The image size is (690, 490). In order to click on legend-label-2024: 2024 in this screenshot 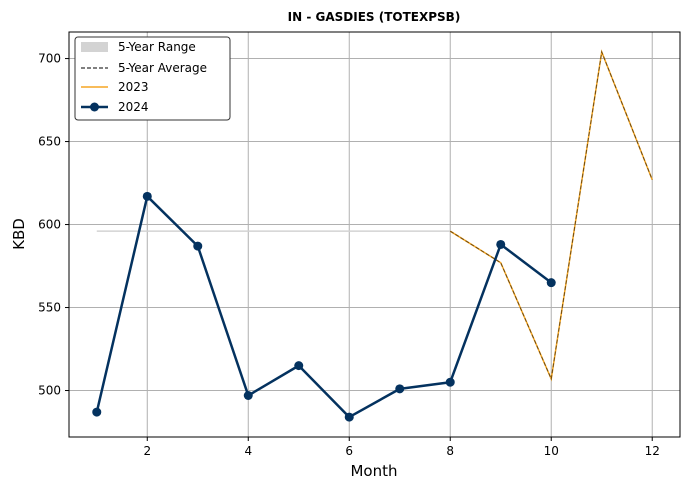, I will do `click(133, 107)`.